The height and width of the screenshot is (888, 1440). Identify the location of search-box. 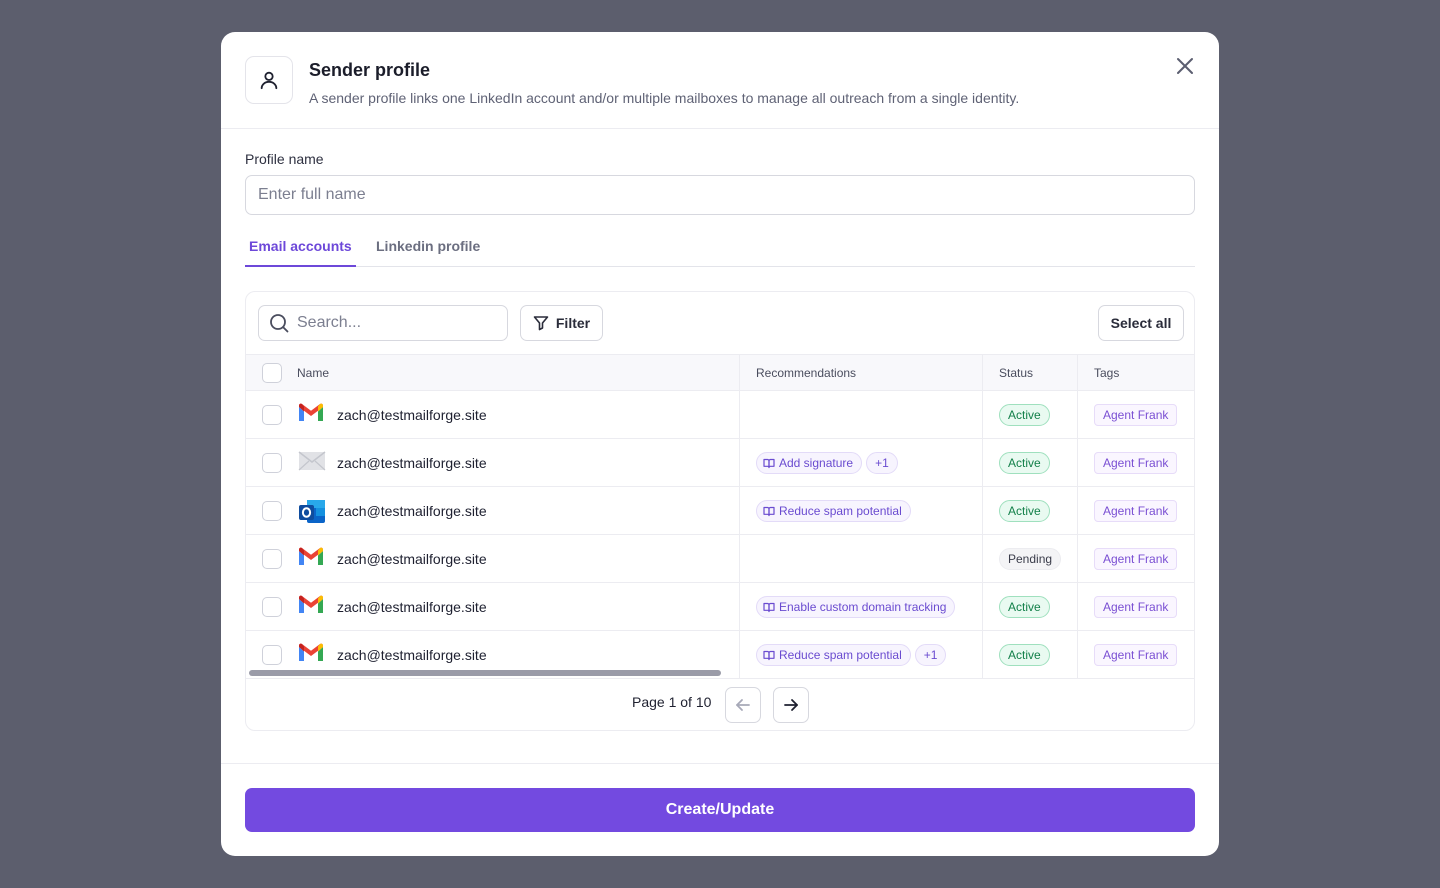
(383, 323).